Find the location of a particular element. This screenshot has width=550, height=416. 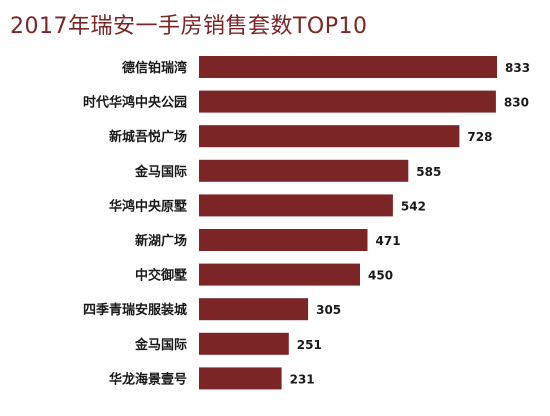

chart-title: 2017年瑞安一手房销售套数TOP10 is located at coordinates (189, 26).